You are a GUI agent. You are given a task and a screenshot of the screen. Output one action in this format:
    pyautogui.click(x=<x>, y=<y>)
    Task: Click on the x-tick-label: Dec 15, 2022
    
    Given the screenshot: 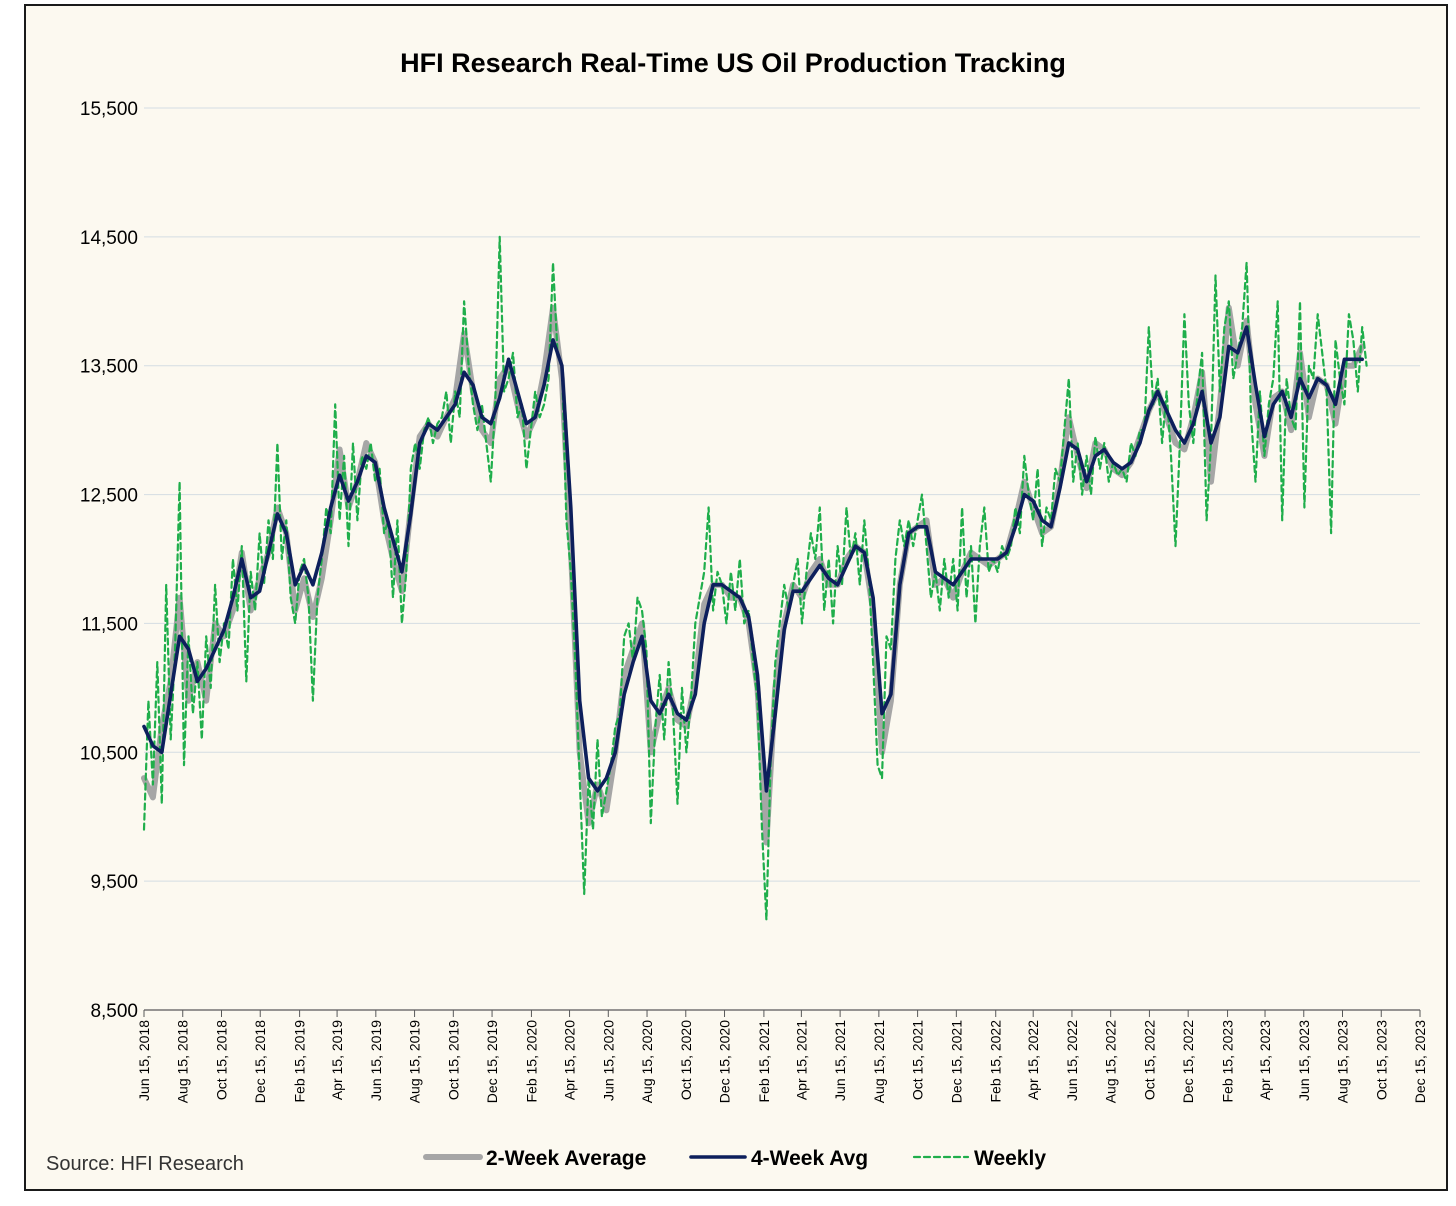 What is the action you would take?
    pyautogui.click(x=1188, y=1061)
    